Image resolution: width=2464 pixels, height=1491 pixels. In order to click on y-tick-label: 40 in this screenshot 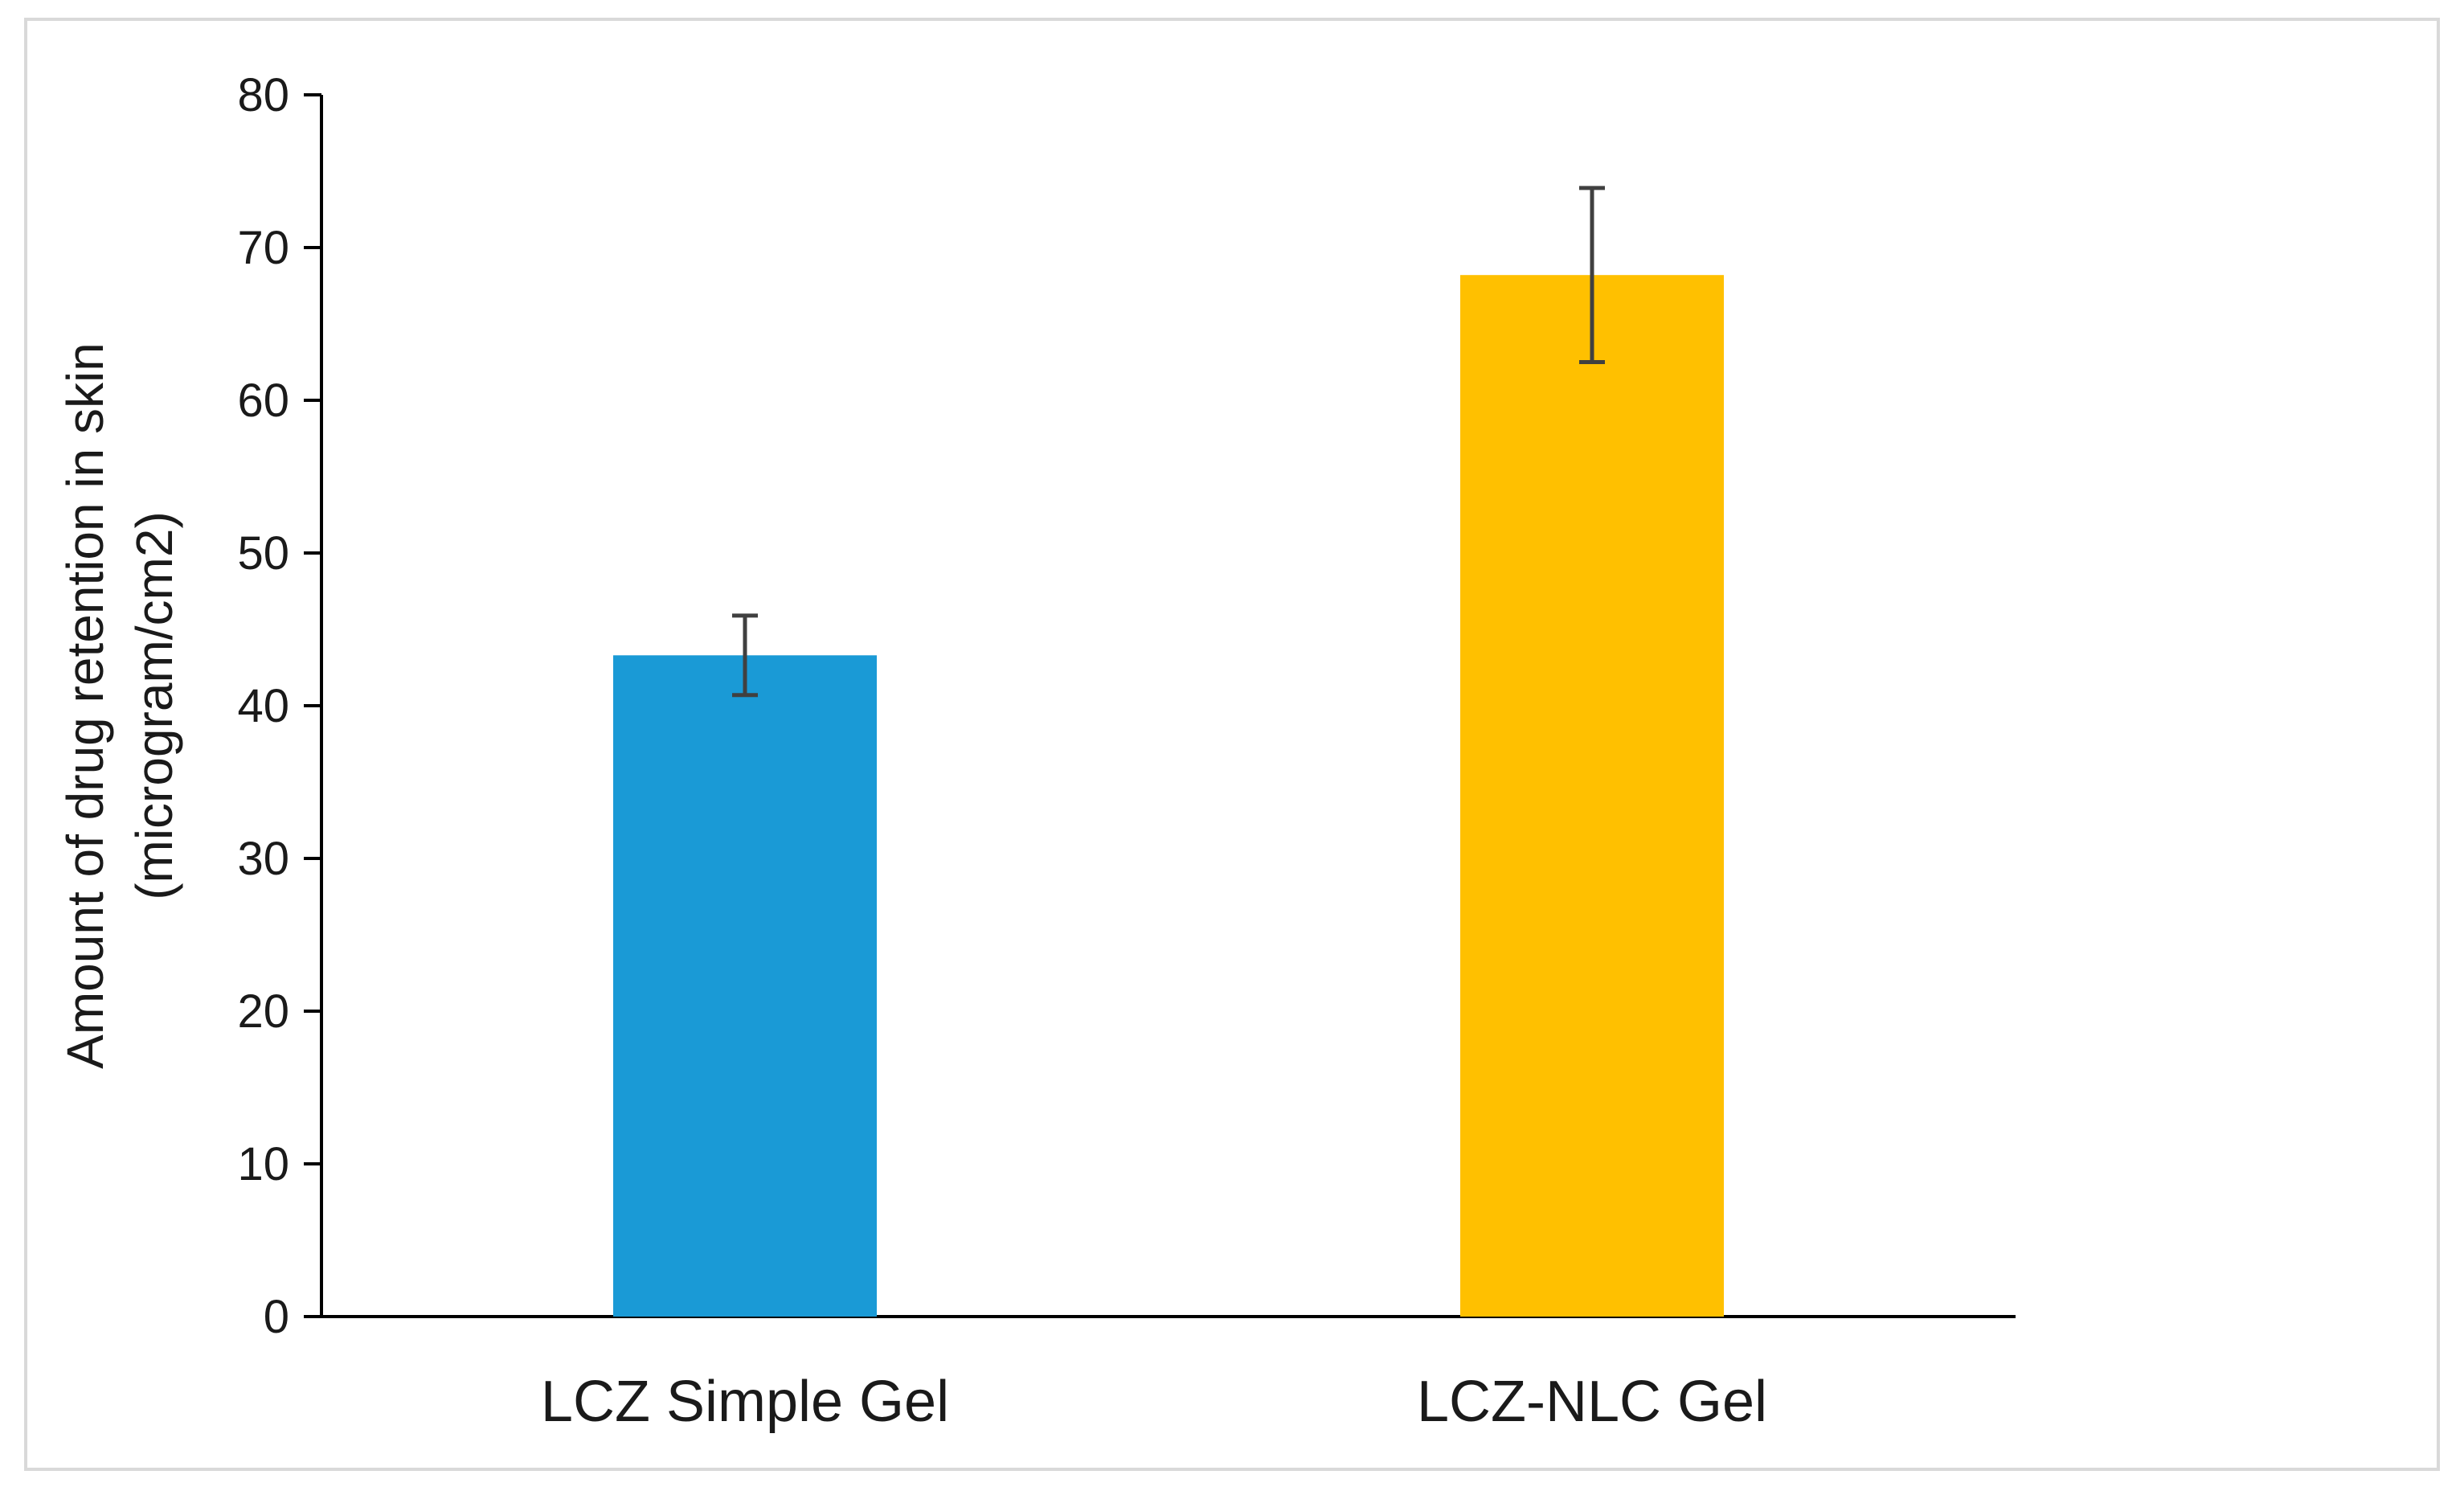, I will do `click(263, 706)`.